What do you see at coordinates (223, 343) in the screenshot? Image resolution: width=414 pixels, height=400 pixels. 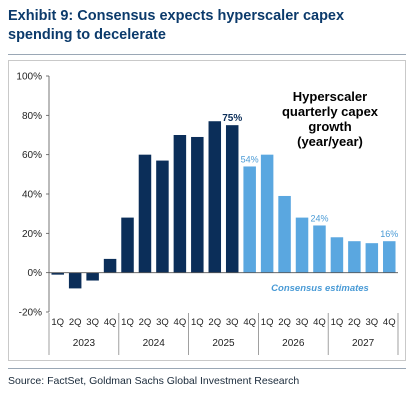 I see `year-label: 2025` at bounding box center [223, 343].